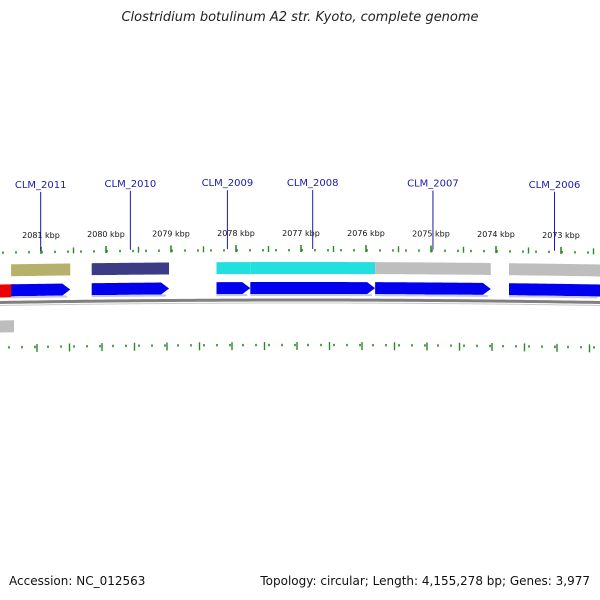  Describe the element at coordinates (366, 233) in the screenshot. I see `kbp-label: 2076 kbp` at that location.